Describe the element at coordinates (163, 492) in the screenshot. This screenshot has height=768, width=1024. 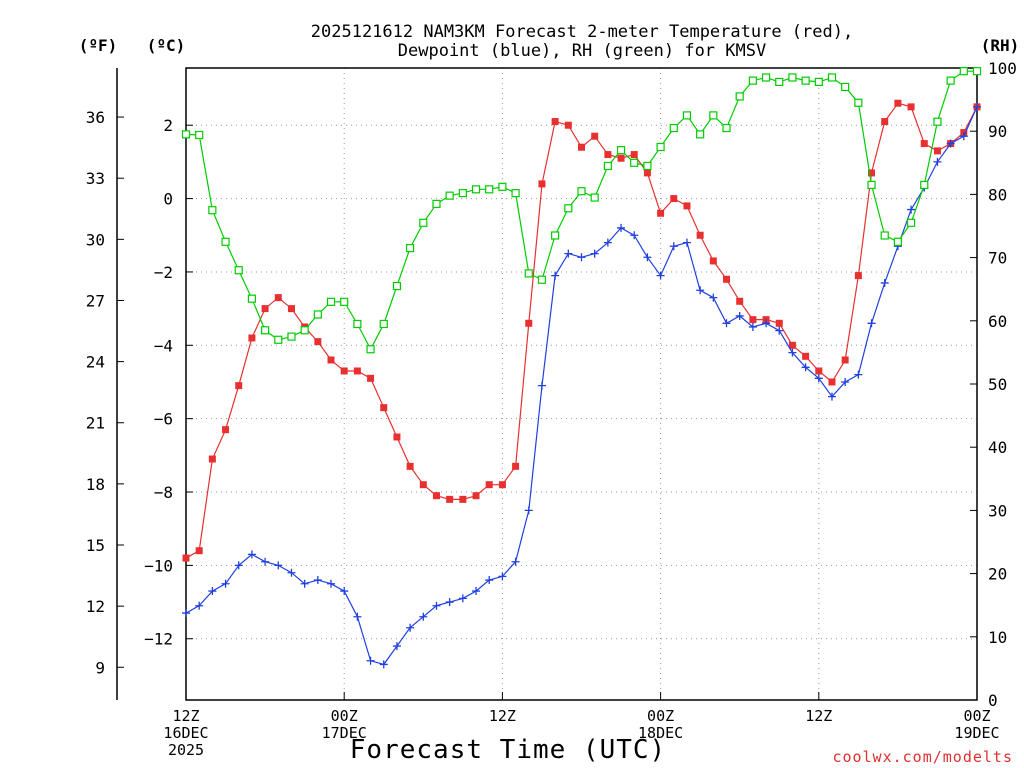
I see `celsius-tick-label: −8` at that location.